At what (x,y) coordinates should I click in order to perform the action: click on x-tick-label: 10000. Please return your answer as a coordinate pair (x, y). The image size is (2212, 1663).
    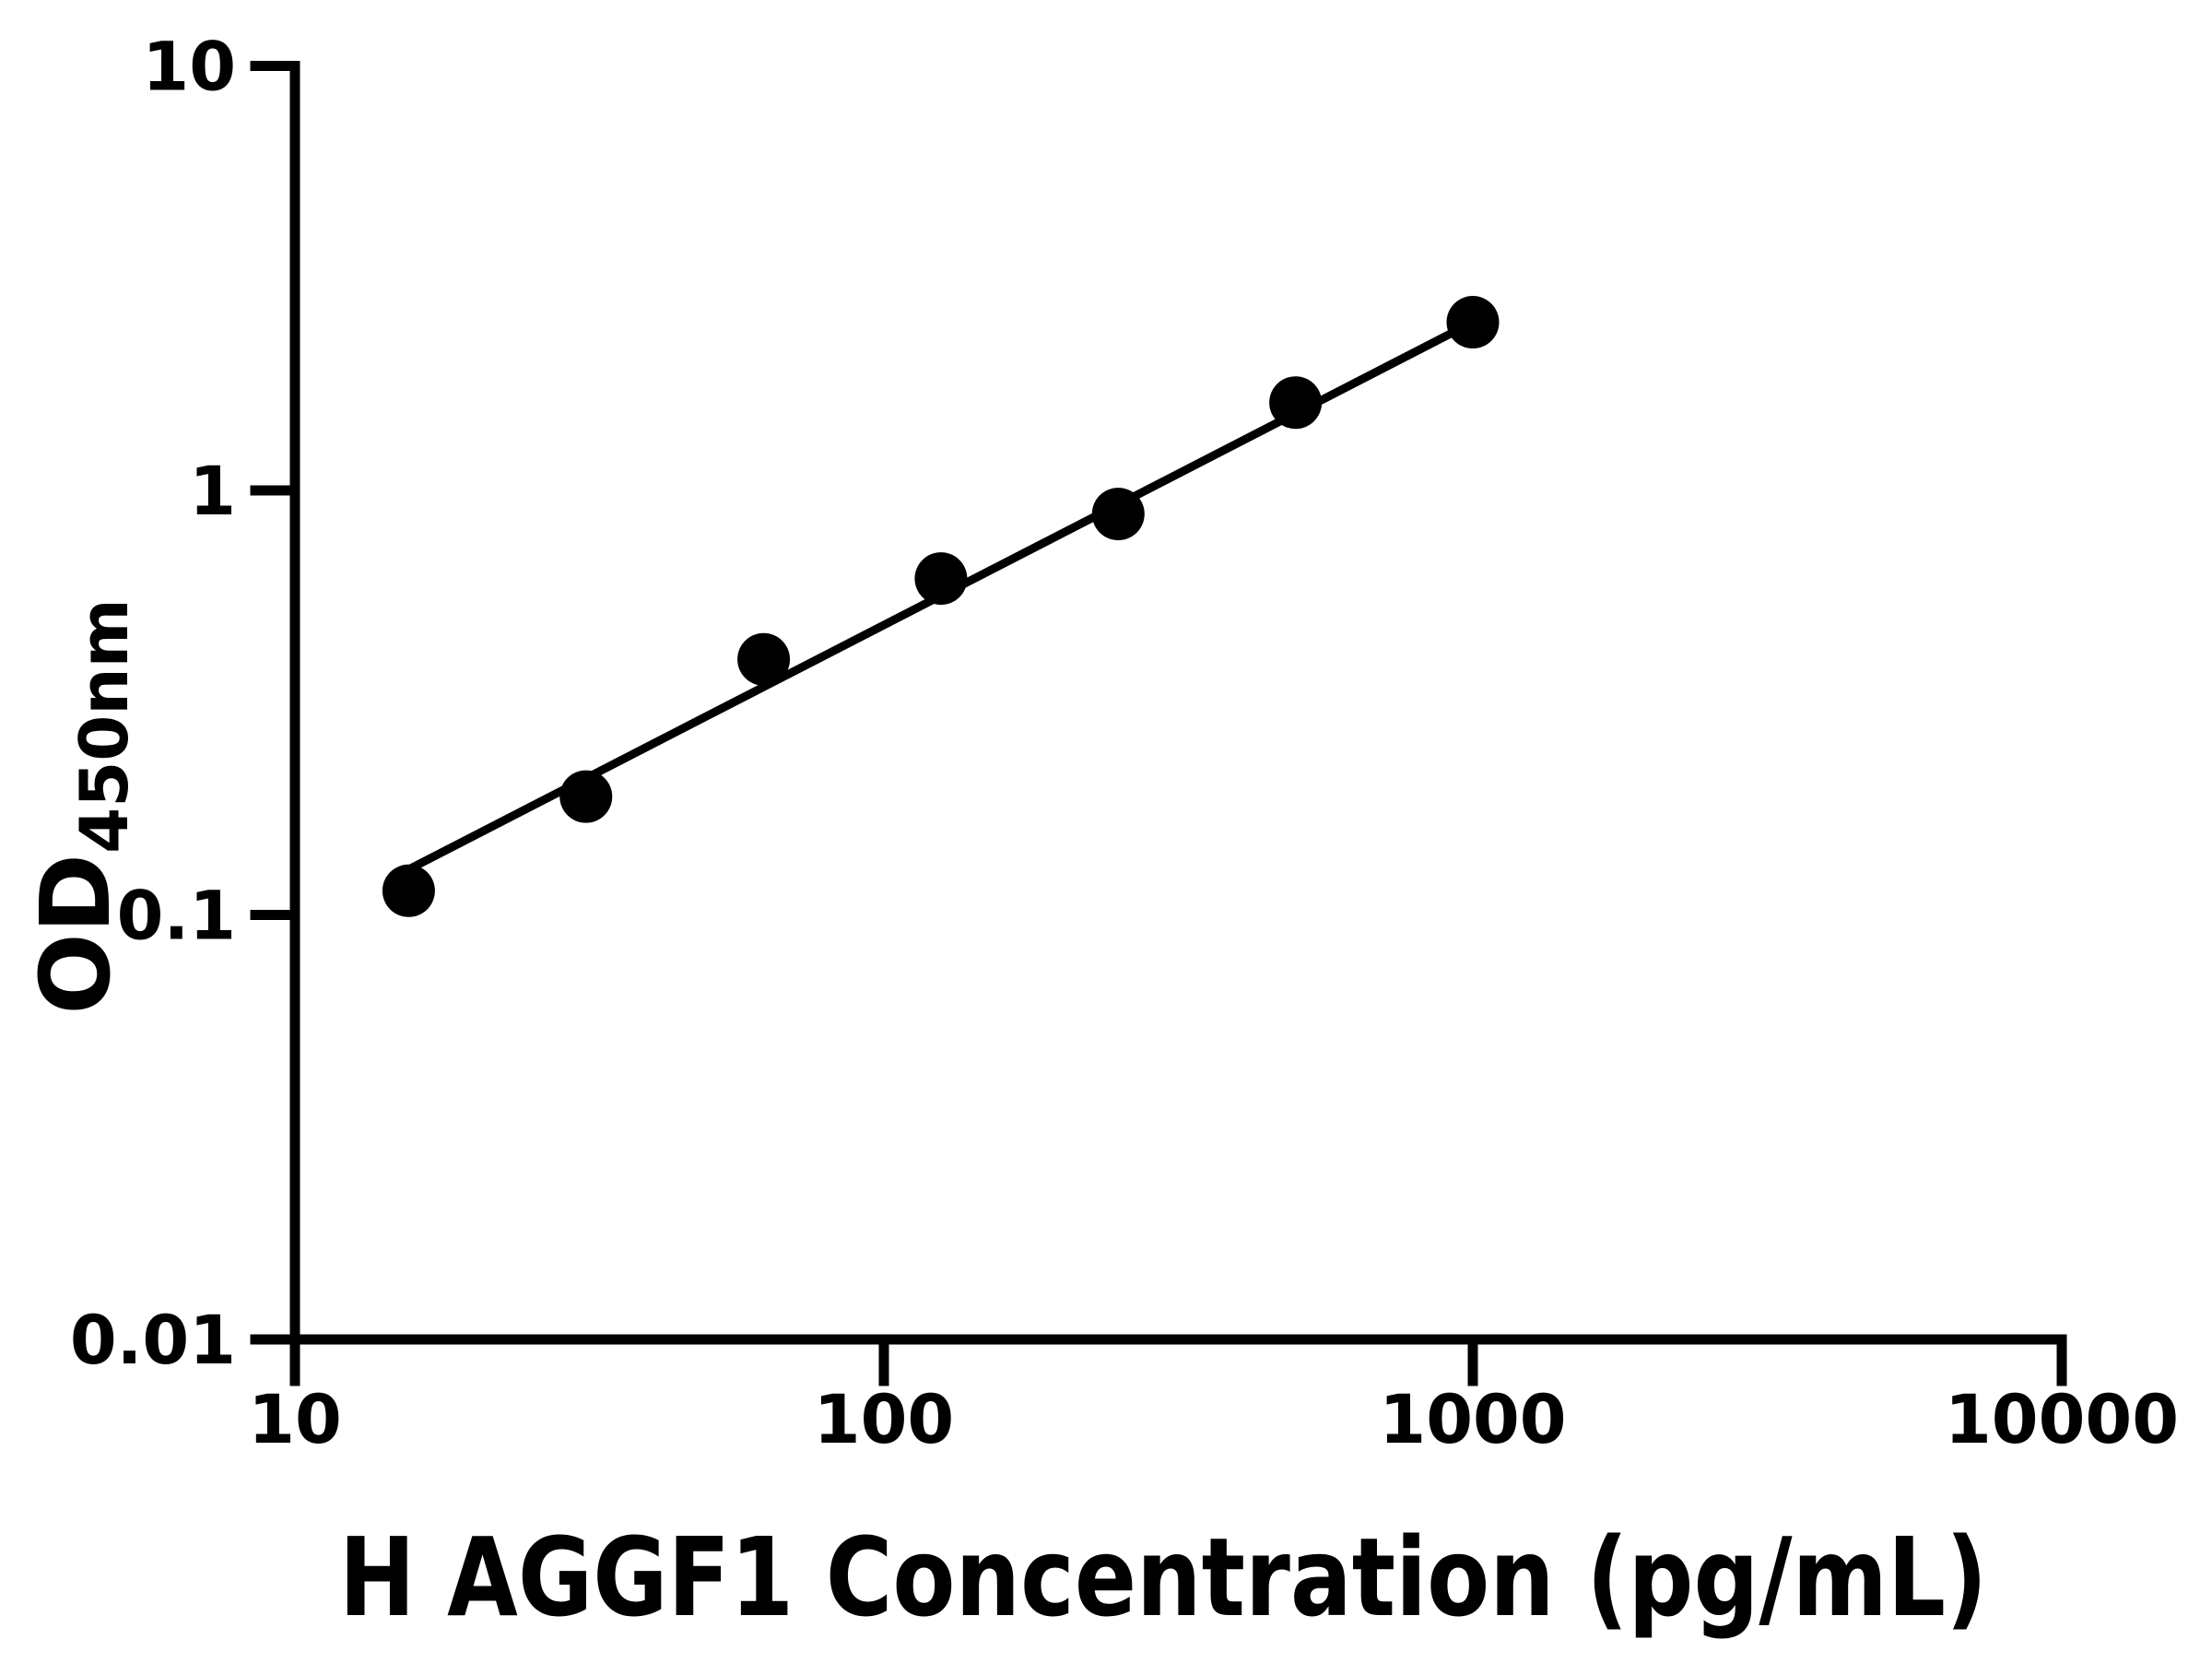
    Looking at the image, I should click on (2062, 1420).